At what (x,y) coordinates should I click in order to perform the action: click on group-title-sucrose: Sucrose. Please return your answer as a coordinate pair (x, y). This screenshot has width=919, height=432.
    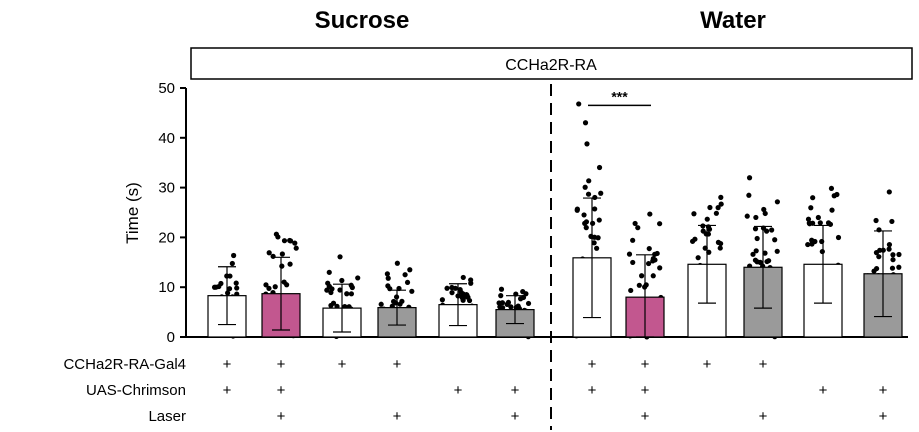
    Looking at the image, I should click on (362, 20).